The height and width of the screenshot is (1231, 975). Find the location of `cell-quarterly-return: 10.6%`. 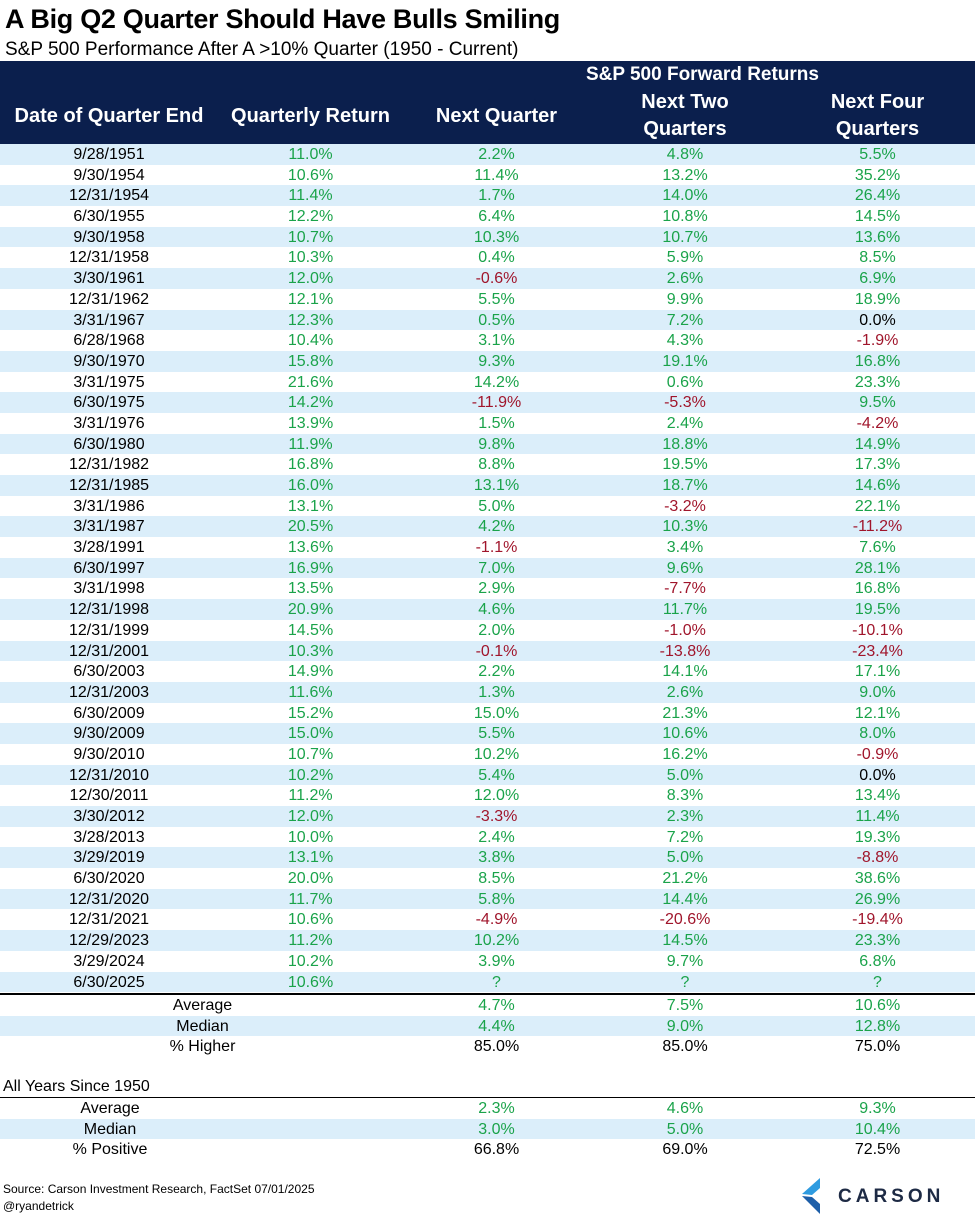

cell-quarterly-return: 10.6% is located at coordinates (310, 920).